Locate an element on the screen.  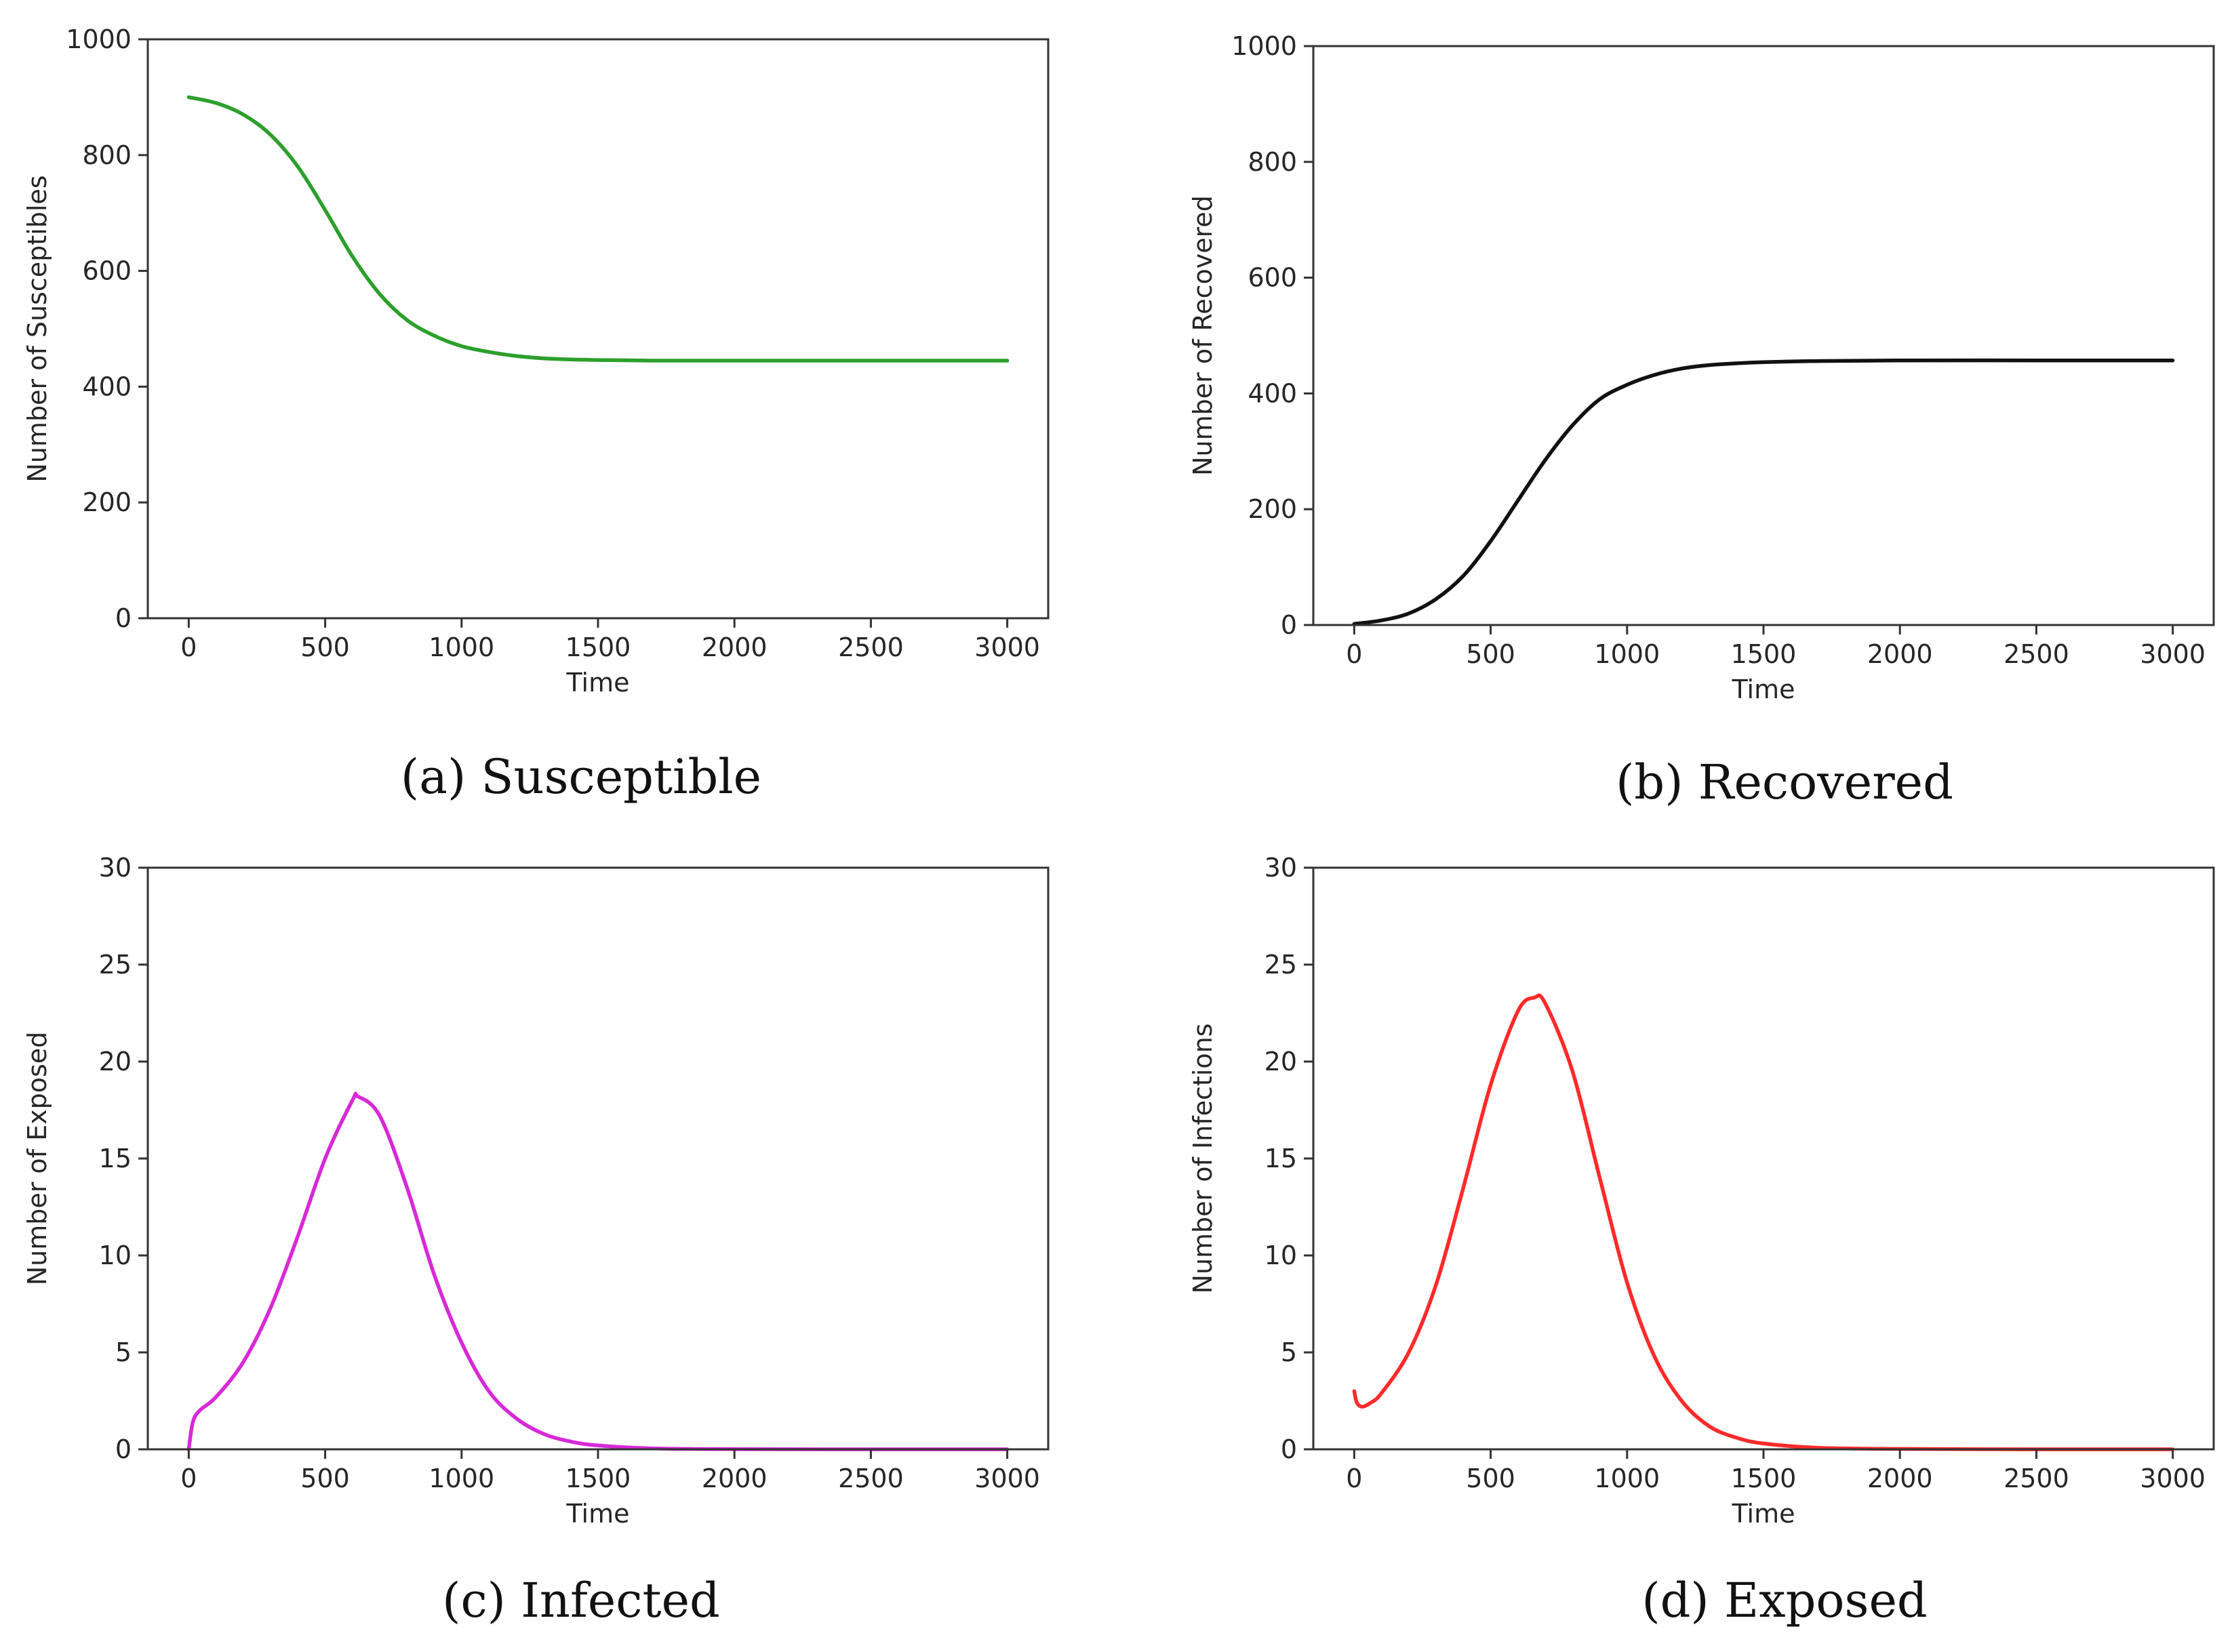
panel-a-ytick-label: 0 is located at coordinates (124, 618).